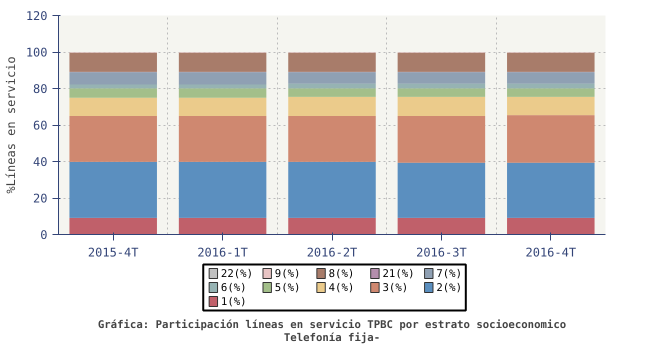 Image resolution: width=650 pixels, height=350 pixels. I want to click on legend-label: 5(%), so click(287, 287).